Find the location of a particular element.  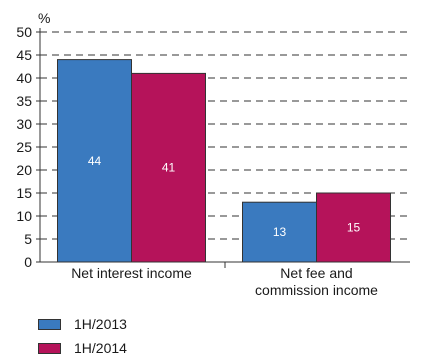

x-category-label: commission income is located at coordinates (316, 290).